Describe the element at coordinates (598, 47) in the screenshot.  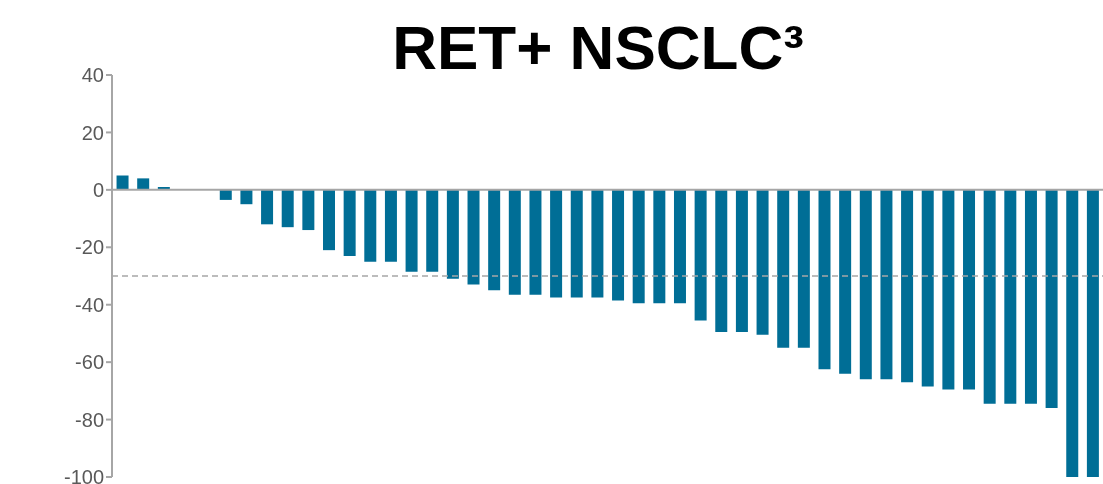
I see `chart-title: RET+ NSCLC³` at that location.